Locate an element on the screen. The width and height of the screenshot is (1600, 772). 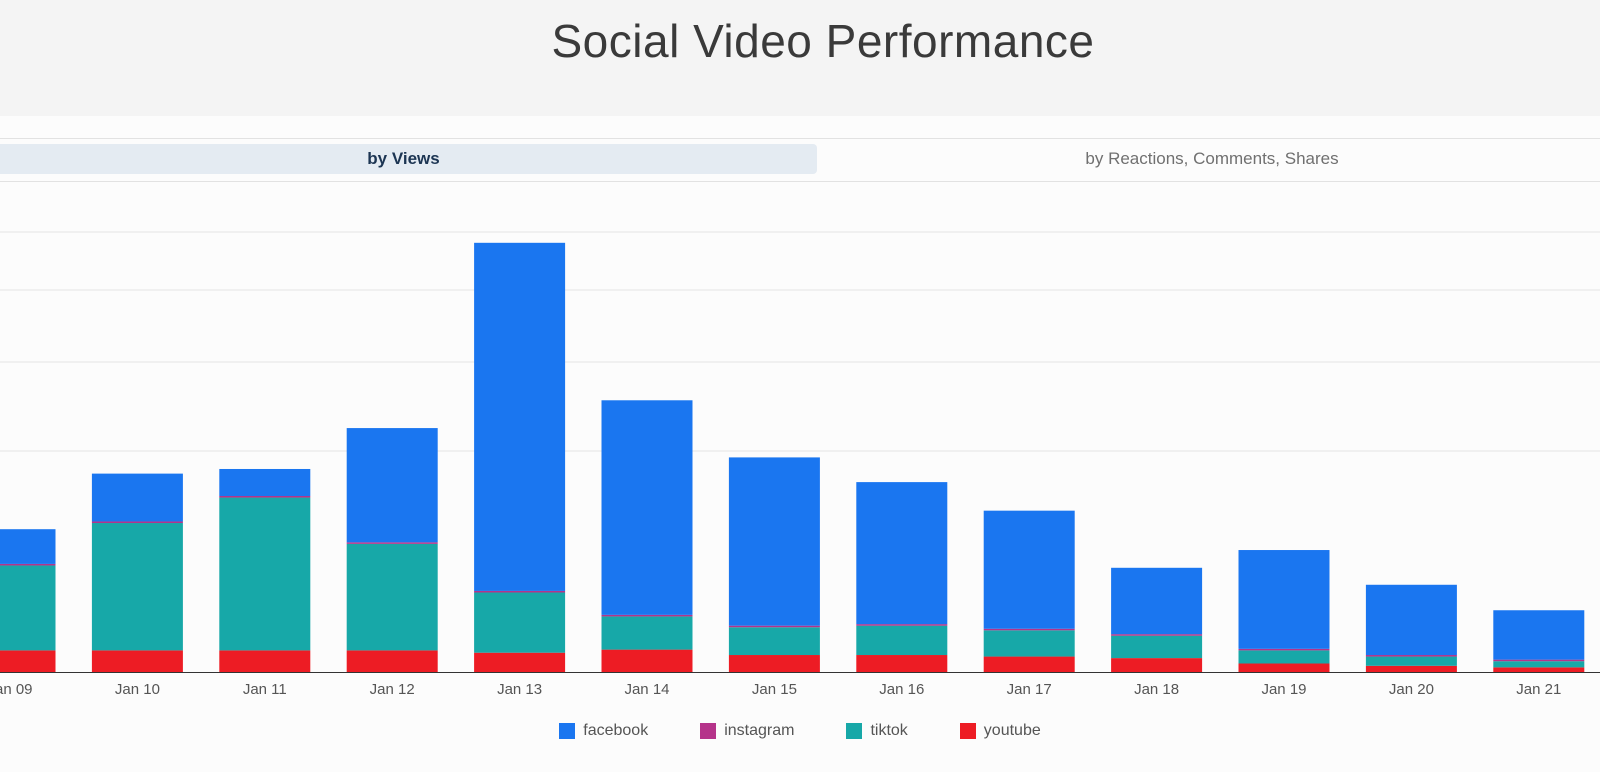
x-tick-label: Jan 17 is located at coordinates (1029, 689).